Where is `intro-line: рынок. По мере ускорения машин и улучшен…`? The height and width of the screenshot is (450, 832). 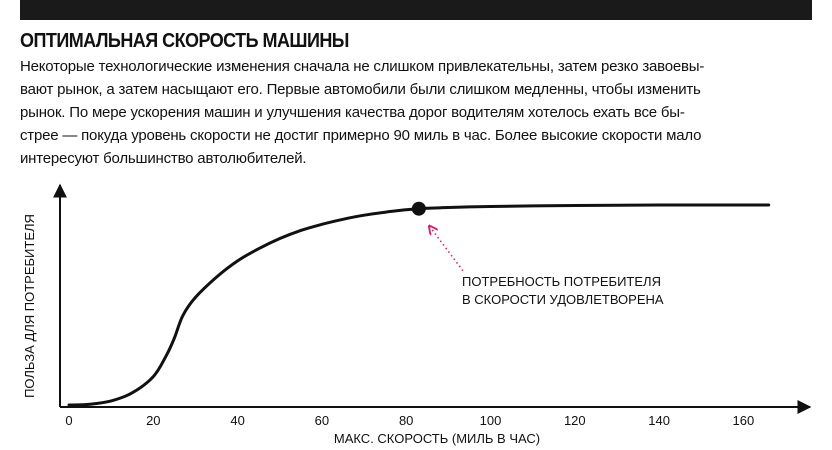
intro-line: рынок. По мере ускорения машин и улучшен… is located at coordinates (352, 112).